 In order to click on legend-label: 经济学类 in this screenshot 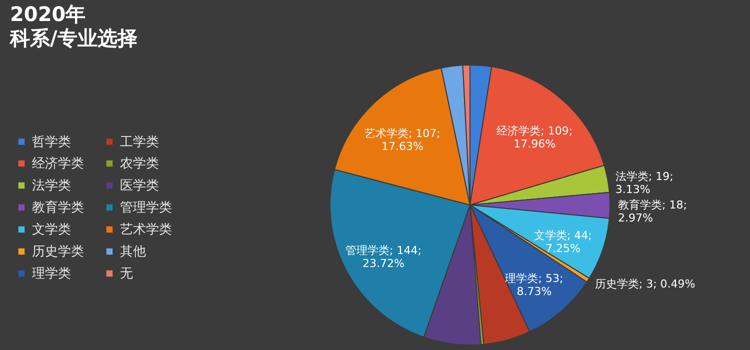, I will do `click(58, 164)`.